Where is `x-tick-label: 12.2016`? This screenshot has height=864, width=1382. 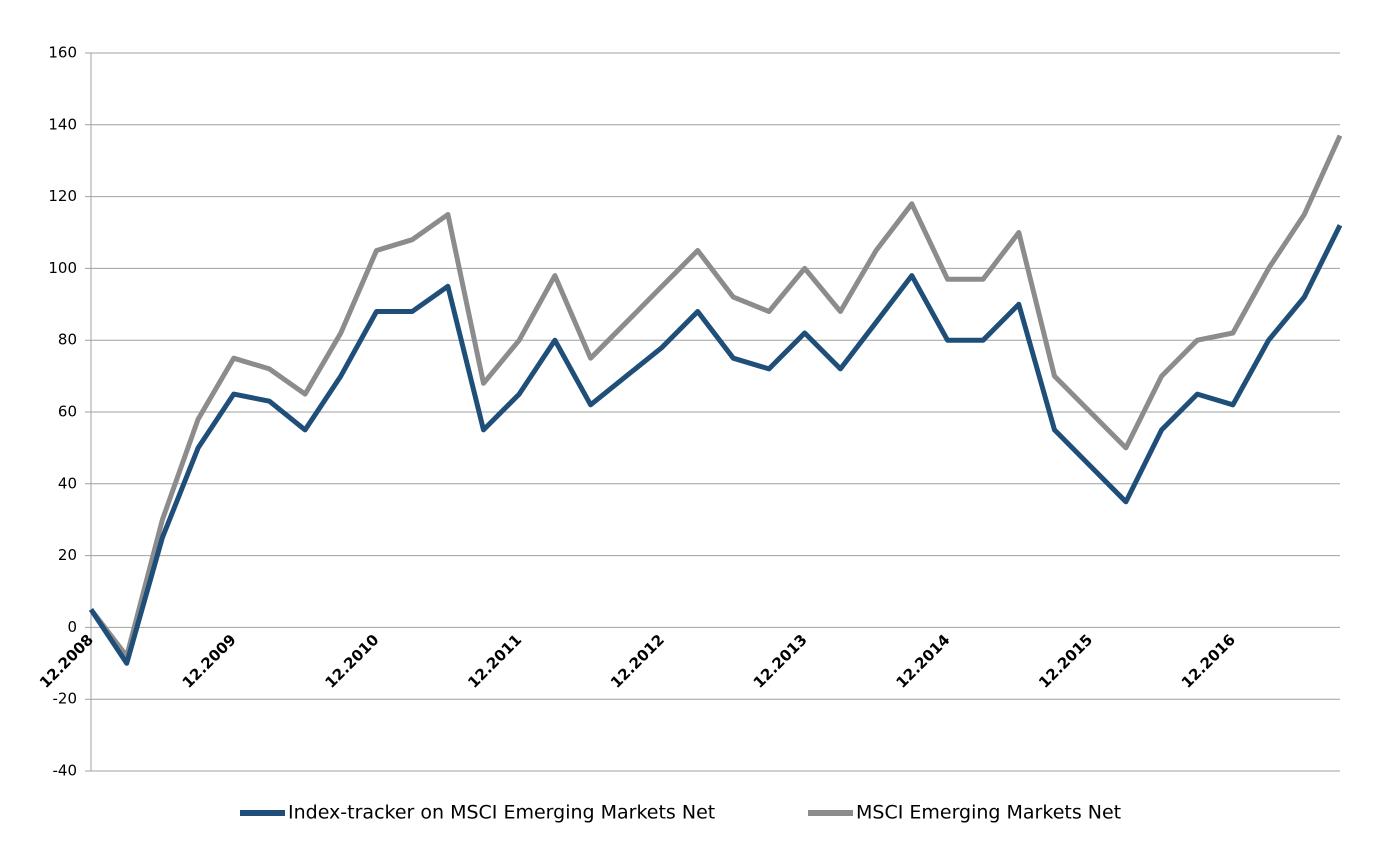
x-tick-label: 12.2016 is located at coordinates (1208, 661).